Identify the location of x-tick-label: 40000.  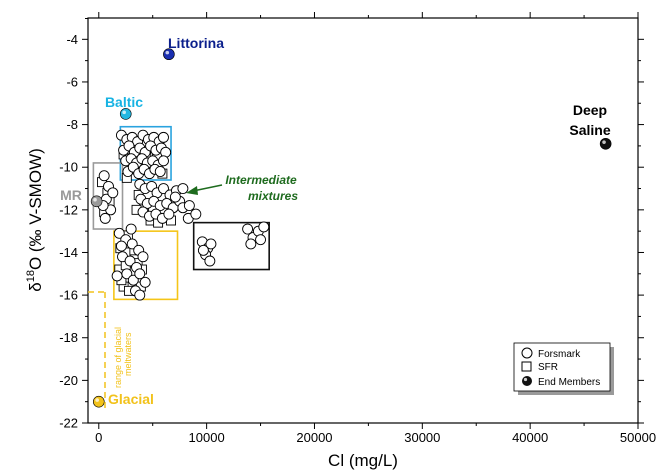
(530, 437).